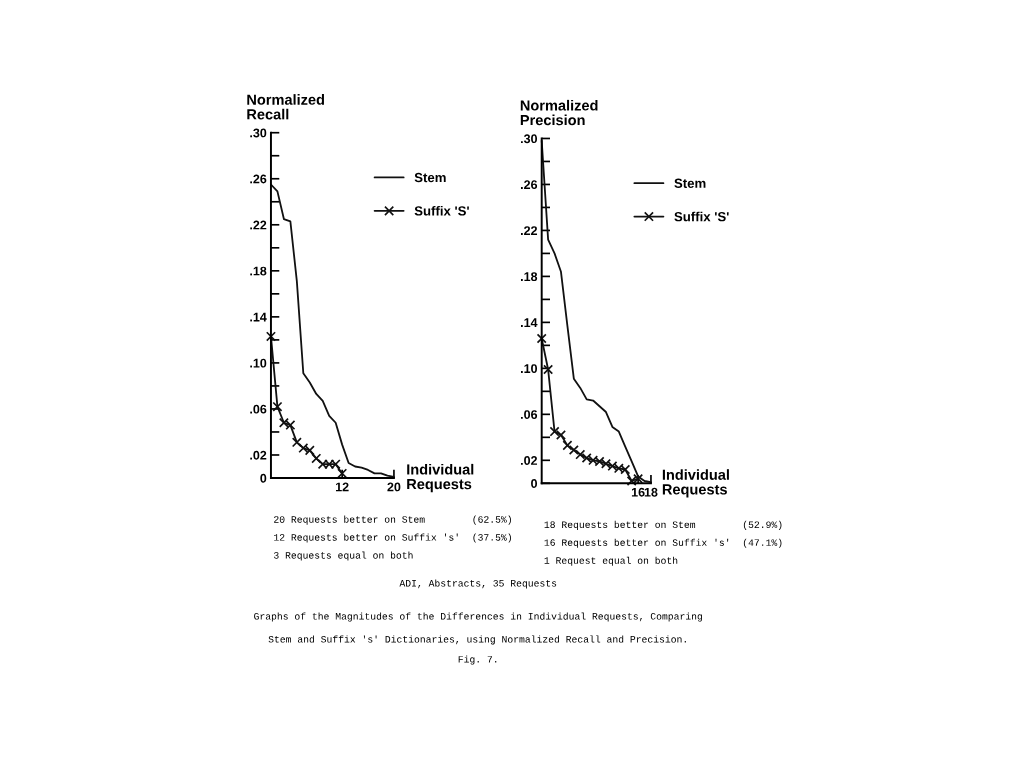 The image size is (1024, 768). What do you see at coordinates (285, 107) in the screenshot?
I see `y-axis-title: Normalized Recall` at bounding box center [285, 107].